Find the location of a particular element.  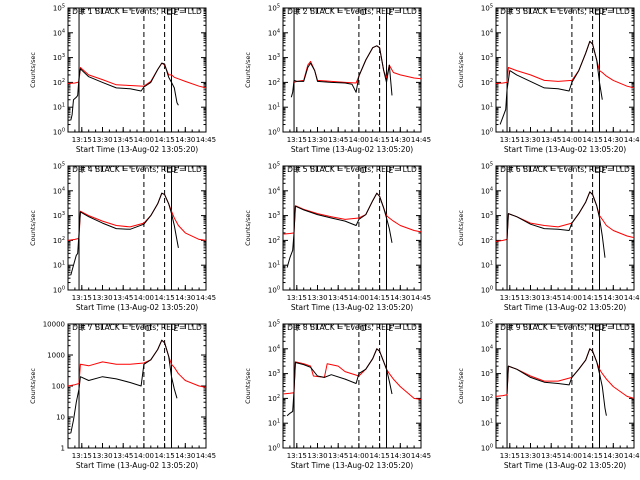

panel-title: Det 4 BLACK = Events, RED = LLD is located at coordinates (137, 169).